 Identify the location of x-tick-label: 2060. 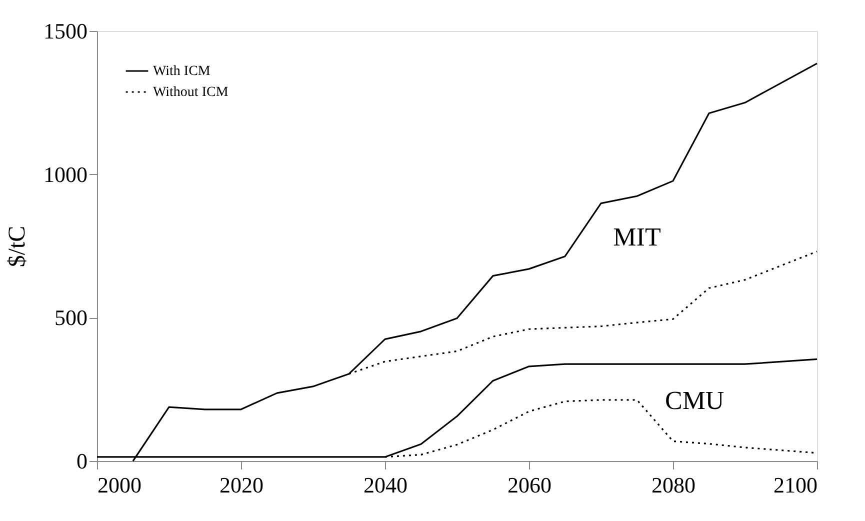
(530, 485).